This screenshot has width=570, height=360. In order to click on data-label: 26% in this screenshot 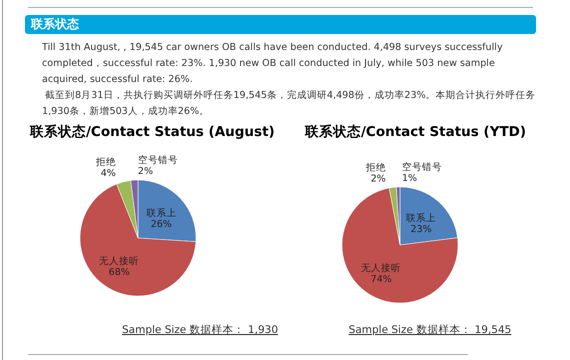, I will do `click(161, 224)`.